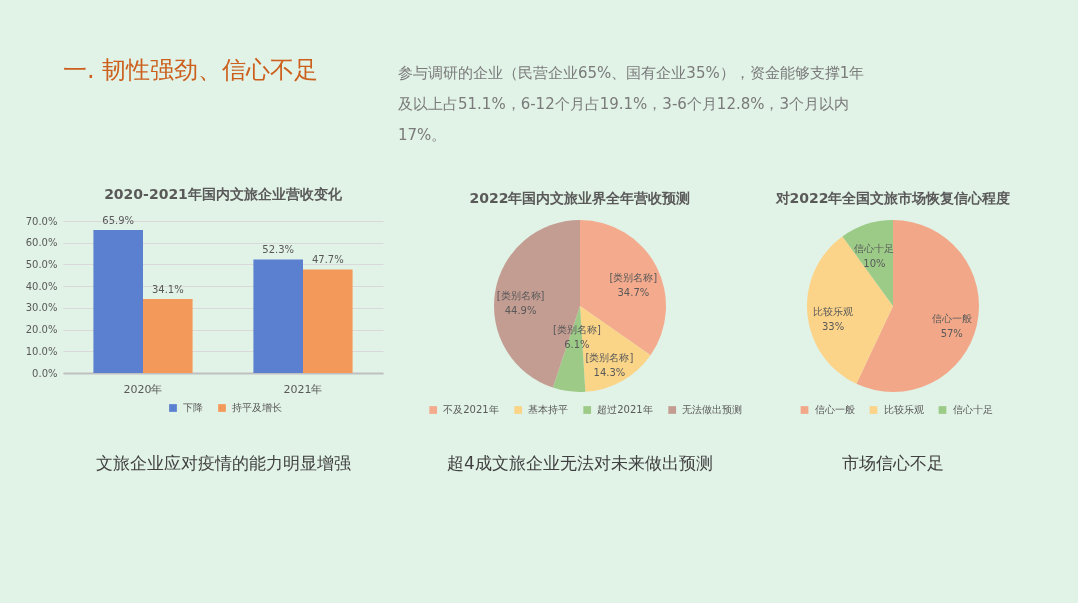 The height and width of the screenshot is (608, 1080). What do you see at coordinates (143, 389) in the screenshot?
I see `x-tick-label: 2020年` at bounding box center [143, 389].